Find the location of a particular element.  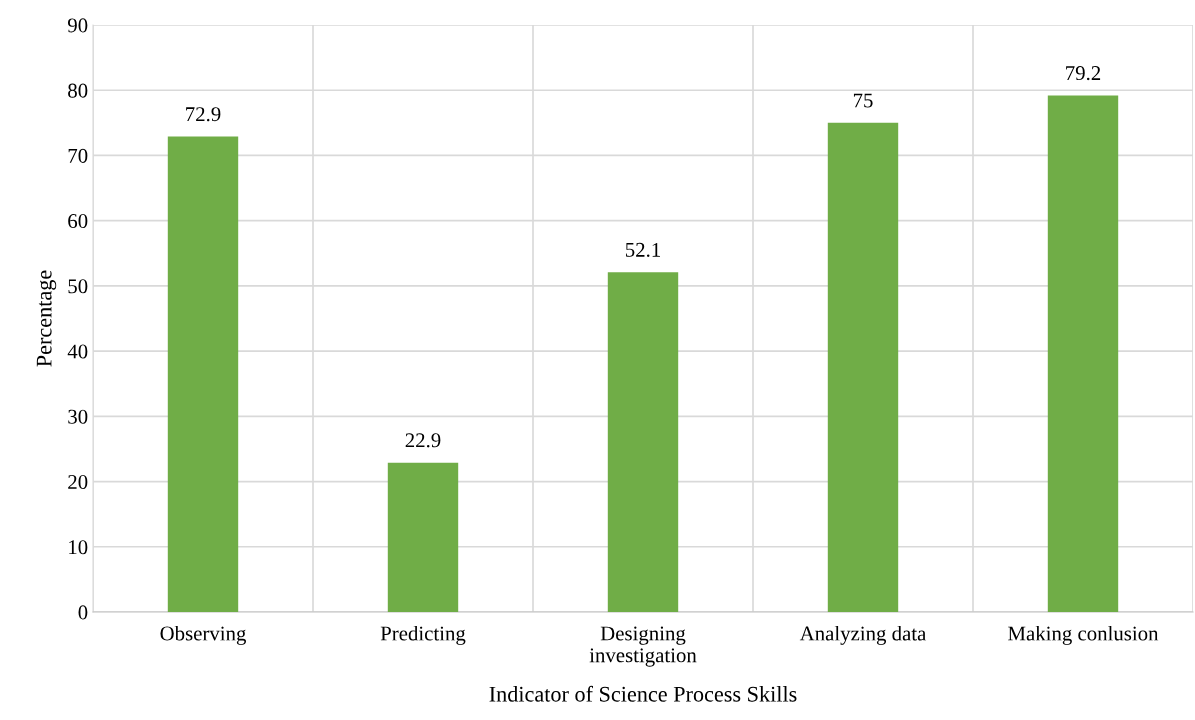

y-axis-title: Percentage is located at coordinates (46, 318).